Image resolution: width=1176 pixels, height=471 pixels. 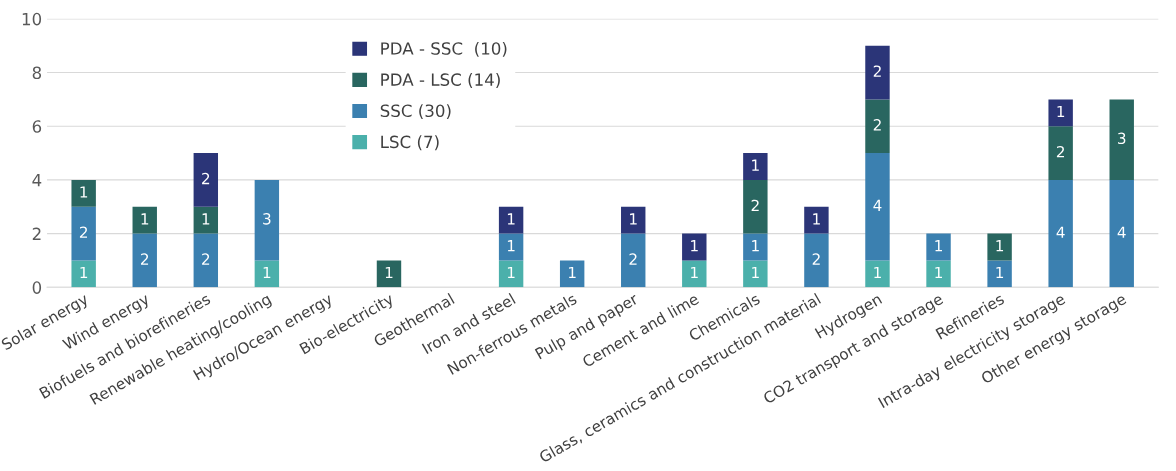 What do you see at coordinates (37, 180) in the screenshot?
I see `y-tick-label: 4` at bounding box center [37, 180].